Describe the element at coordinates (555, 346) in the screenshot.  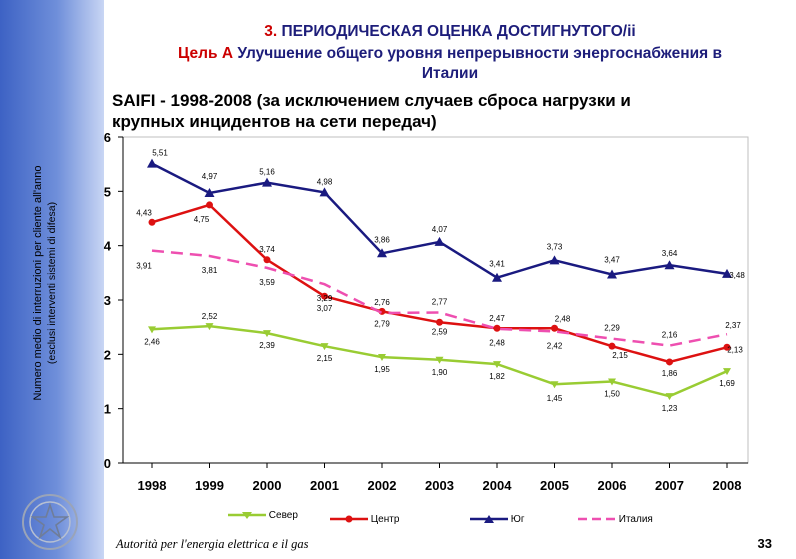
I see `data-label-italy: 2,42` at that location.